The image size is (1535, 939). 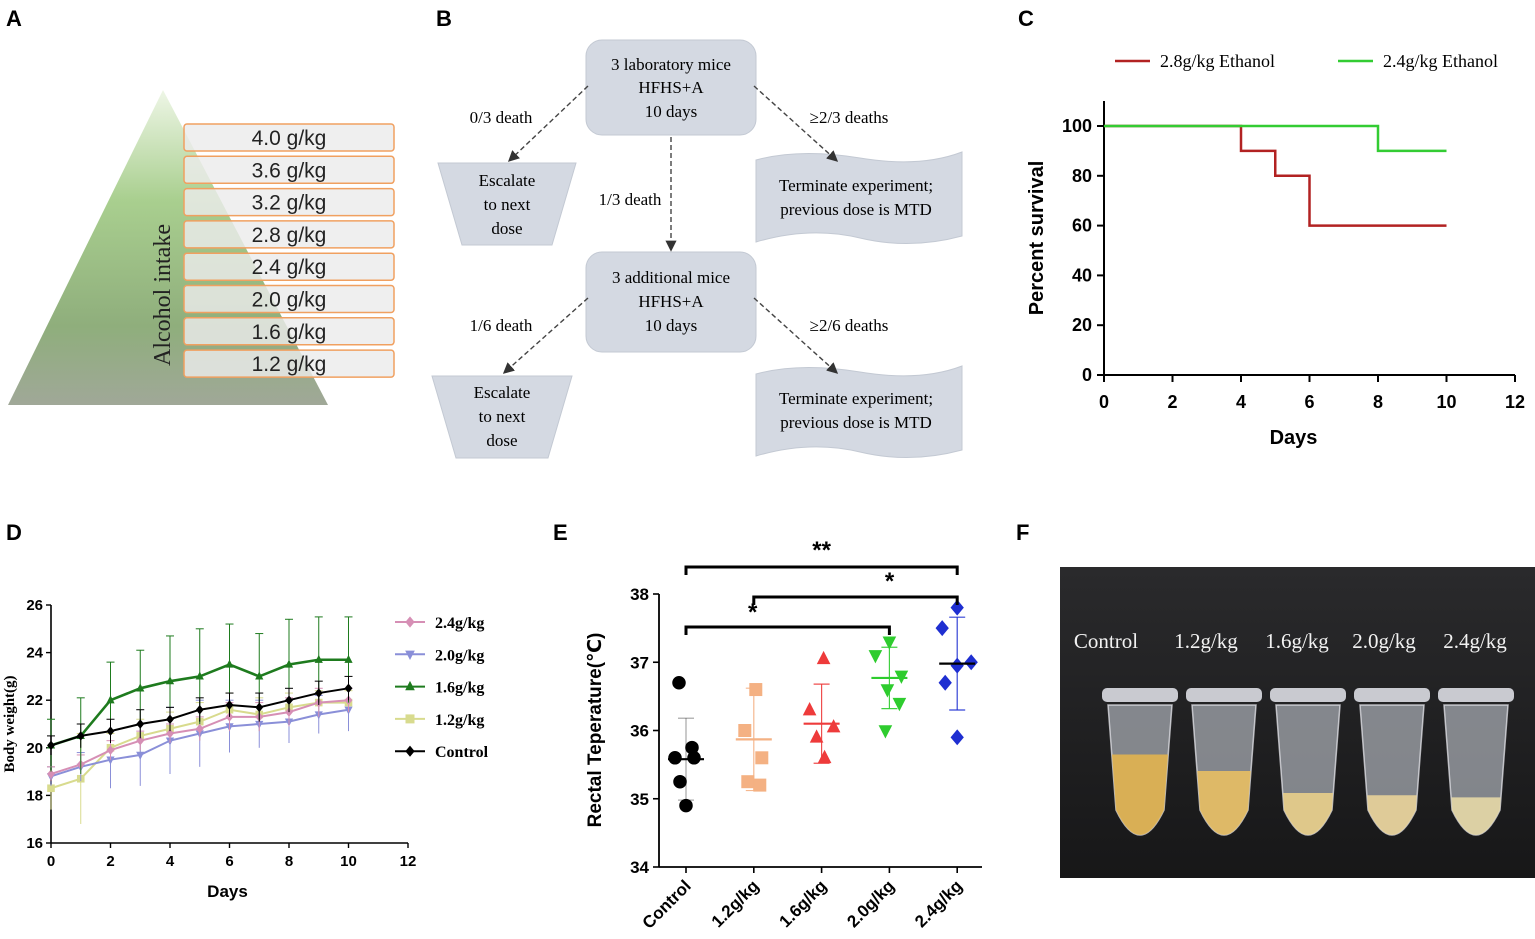 I want to click on legend-label: 2.4g/kg Ethanol, so click(x=1440, y=61).